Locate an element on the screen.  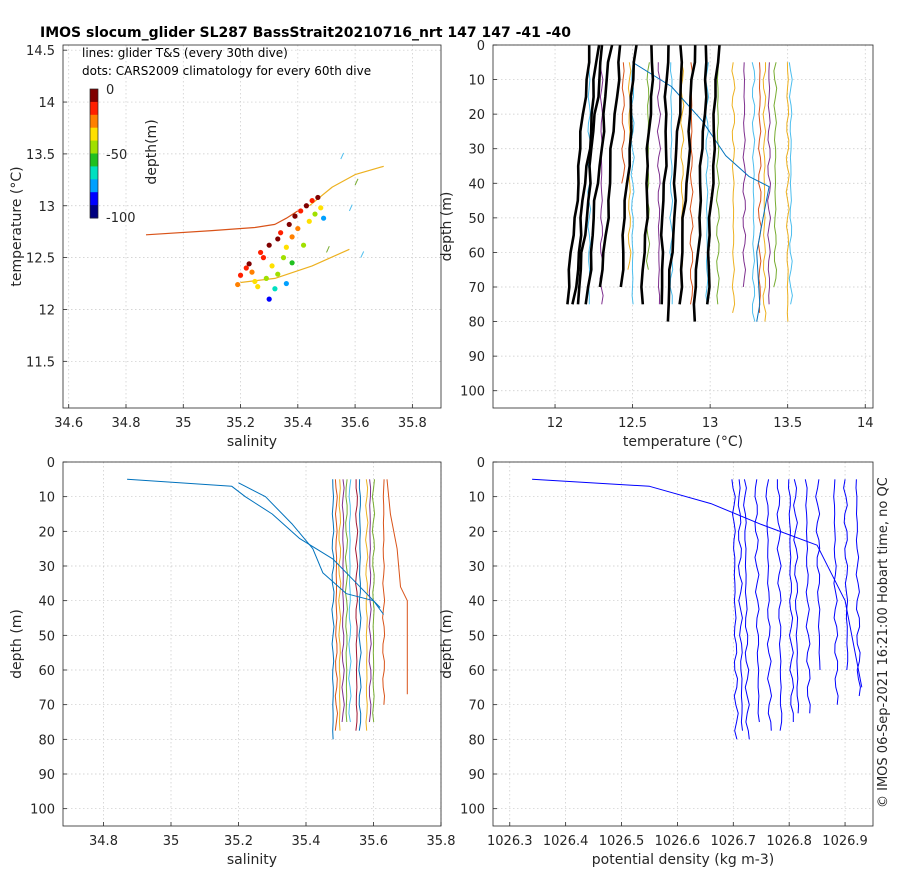
y-tick-label: 0 is located at coordinates (481, 463).